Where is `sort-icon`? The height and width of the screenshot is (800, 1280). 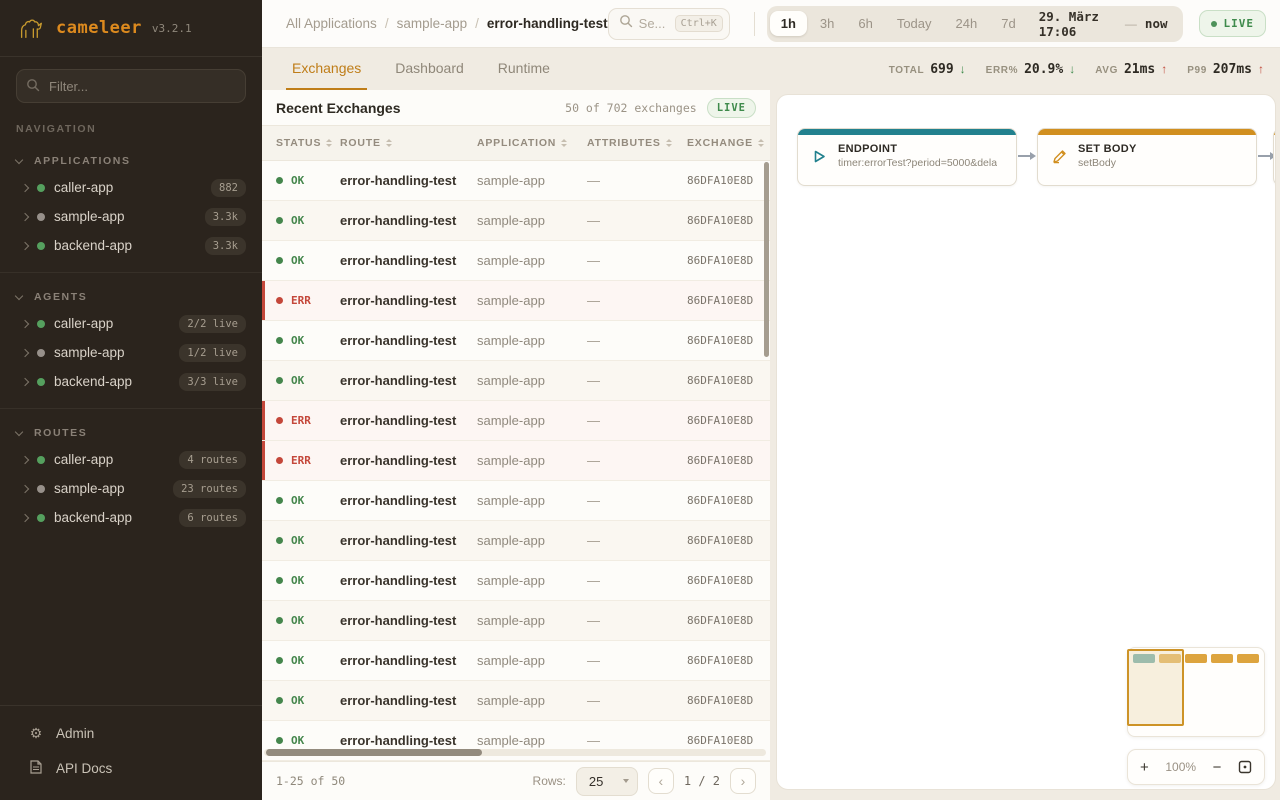 sort-icon is located at coordinates (564, 143).